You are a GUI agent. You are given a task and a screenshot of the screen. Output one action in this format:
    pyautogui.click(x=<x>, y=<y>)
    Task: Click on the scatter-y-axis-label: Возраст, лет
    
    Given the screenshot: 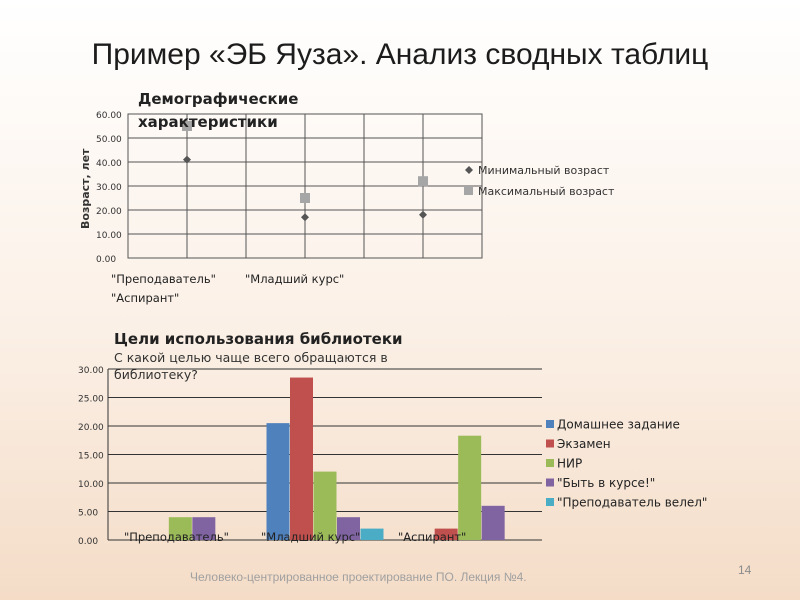 What is the action you would take?
    pyautogui.click(x=85, y=188)
    